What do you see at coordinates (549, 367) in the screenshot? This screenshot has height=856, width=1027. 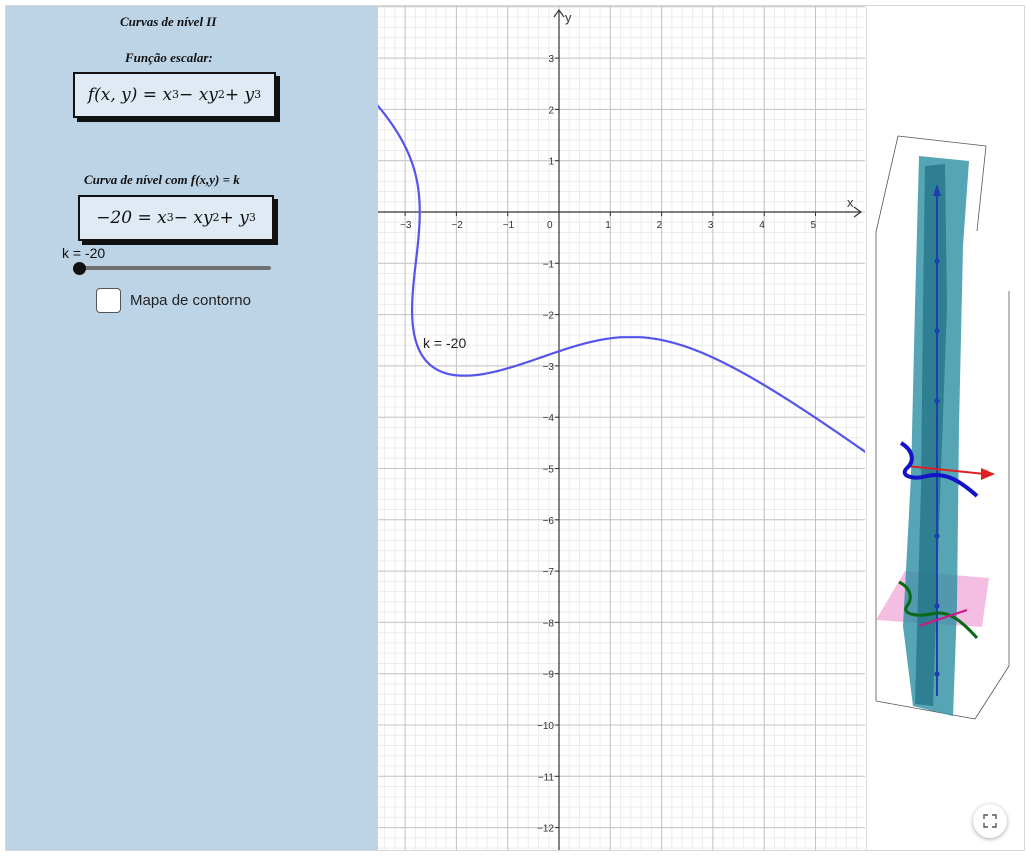 I see `y-tick-label: −3` at bounding box center [549, 367].